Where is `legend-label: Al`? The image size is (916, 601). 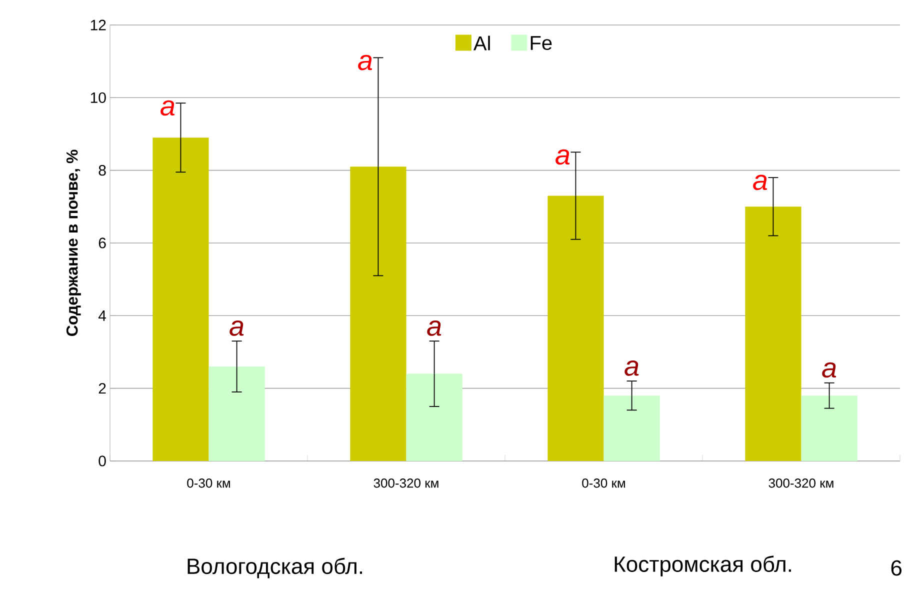
legend-label: Al is located at coordinates (481, 43).